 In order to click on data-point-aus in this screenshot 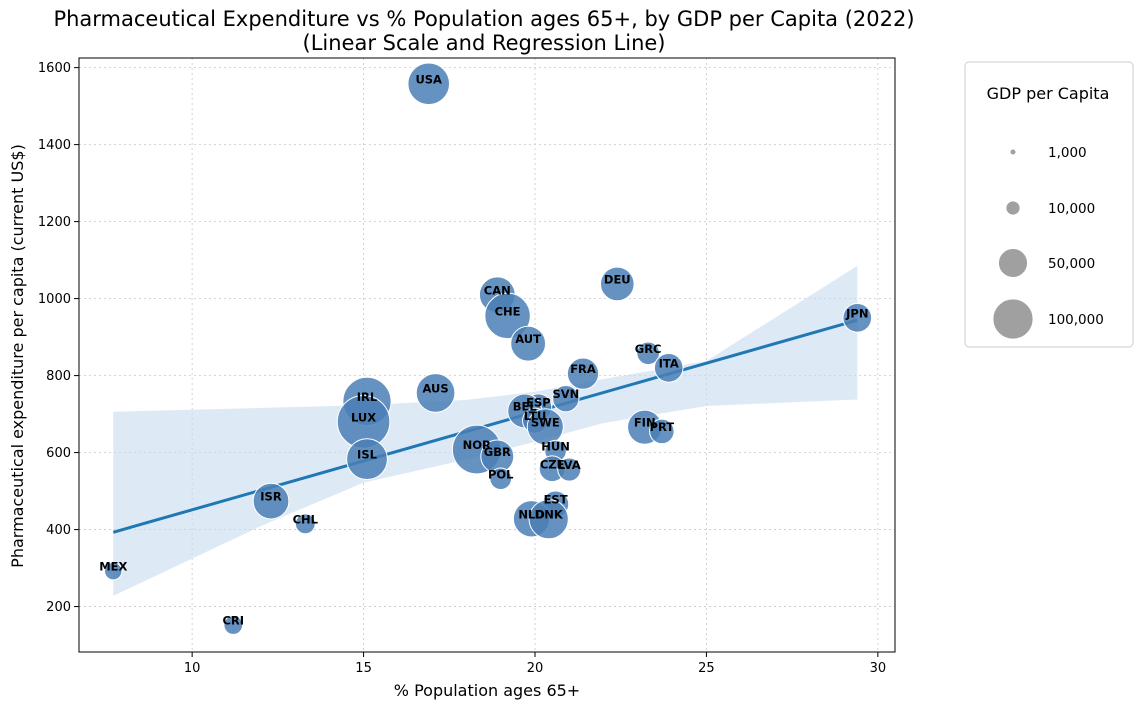, I will do `click(435, 393)`.